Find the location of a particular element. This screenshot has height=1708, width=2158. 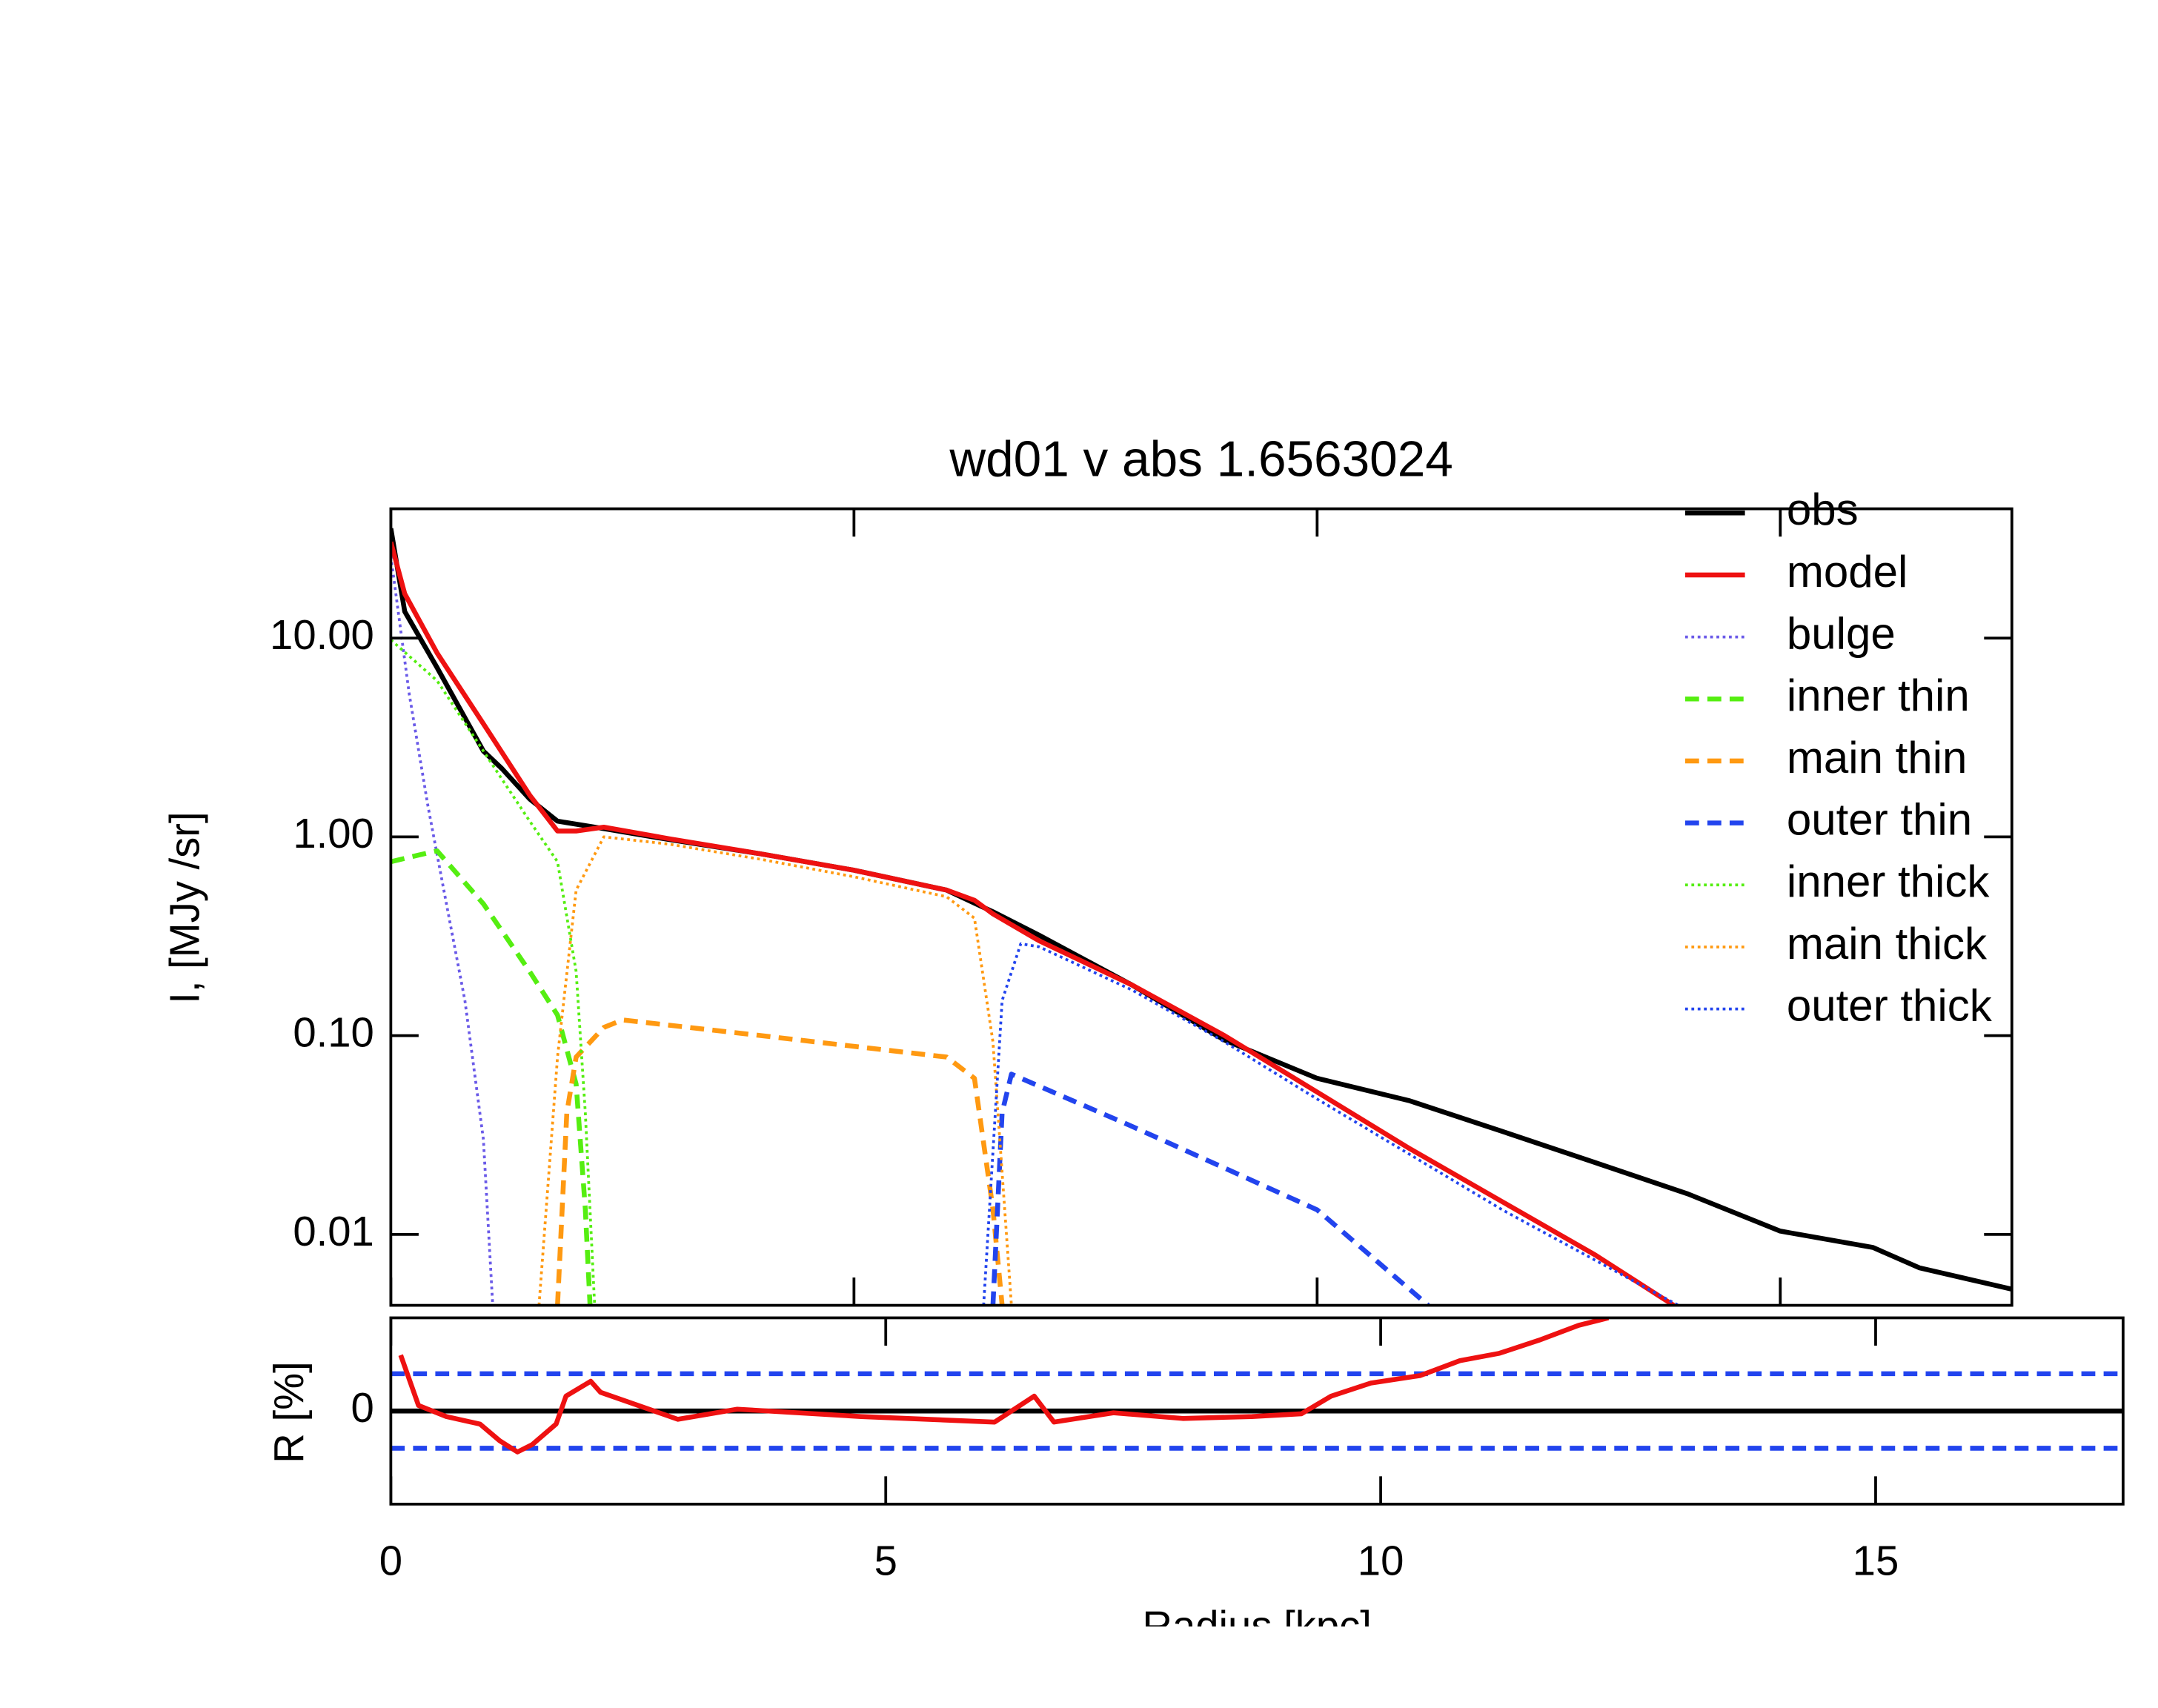

y-tick-label: 0 is located at coordinates (362, 1407).